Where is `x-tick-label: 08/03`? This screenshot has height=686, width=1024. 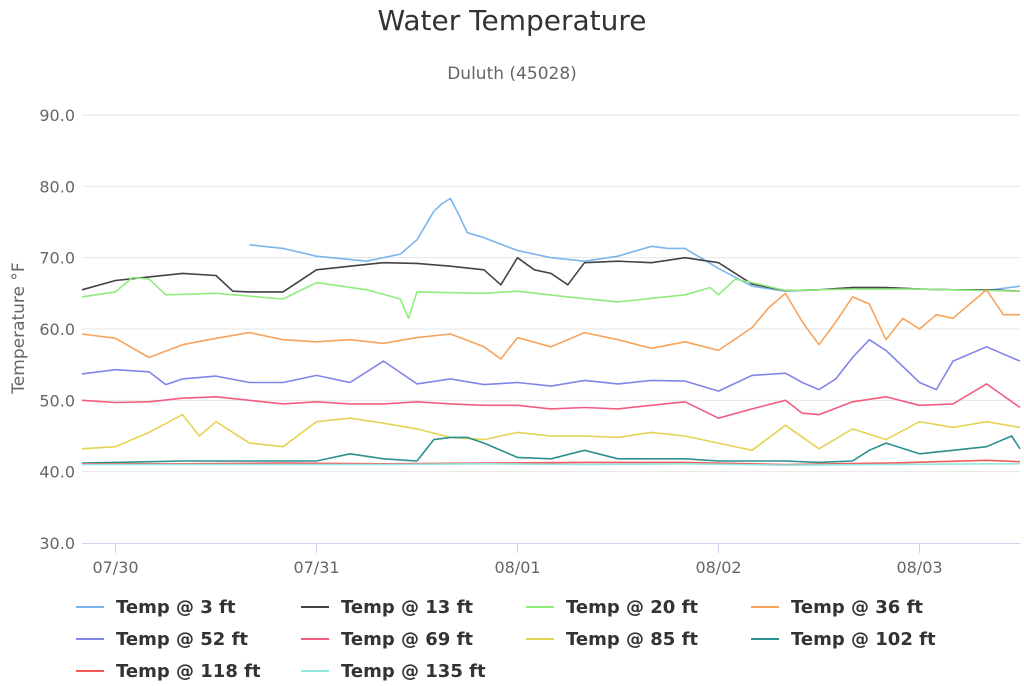
x-tick-label: 08/03 is located at coordinates (919, 567).